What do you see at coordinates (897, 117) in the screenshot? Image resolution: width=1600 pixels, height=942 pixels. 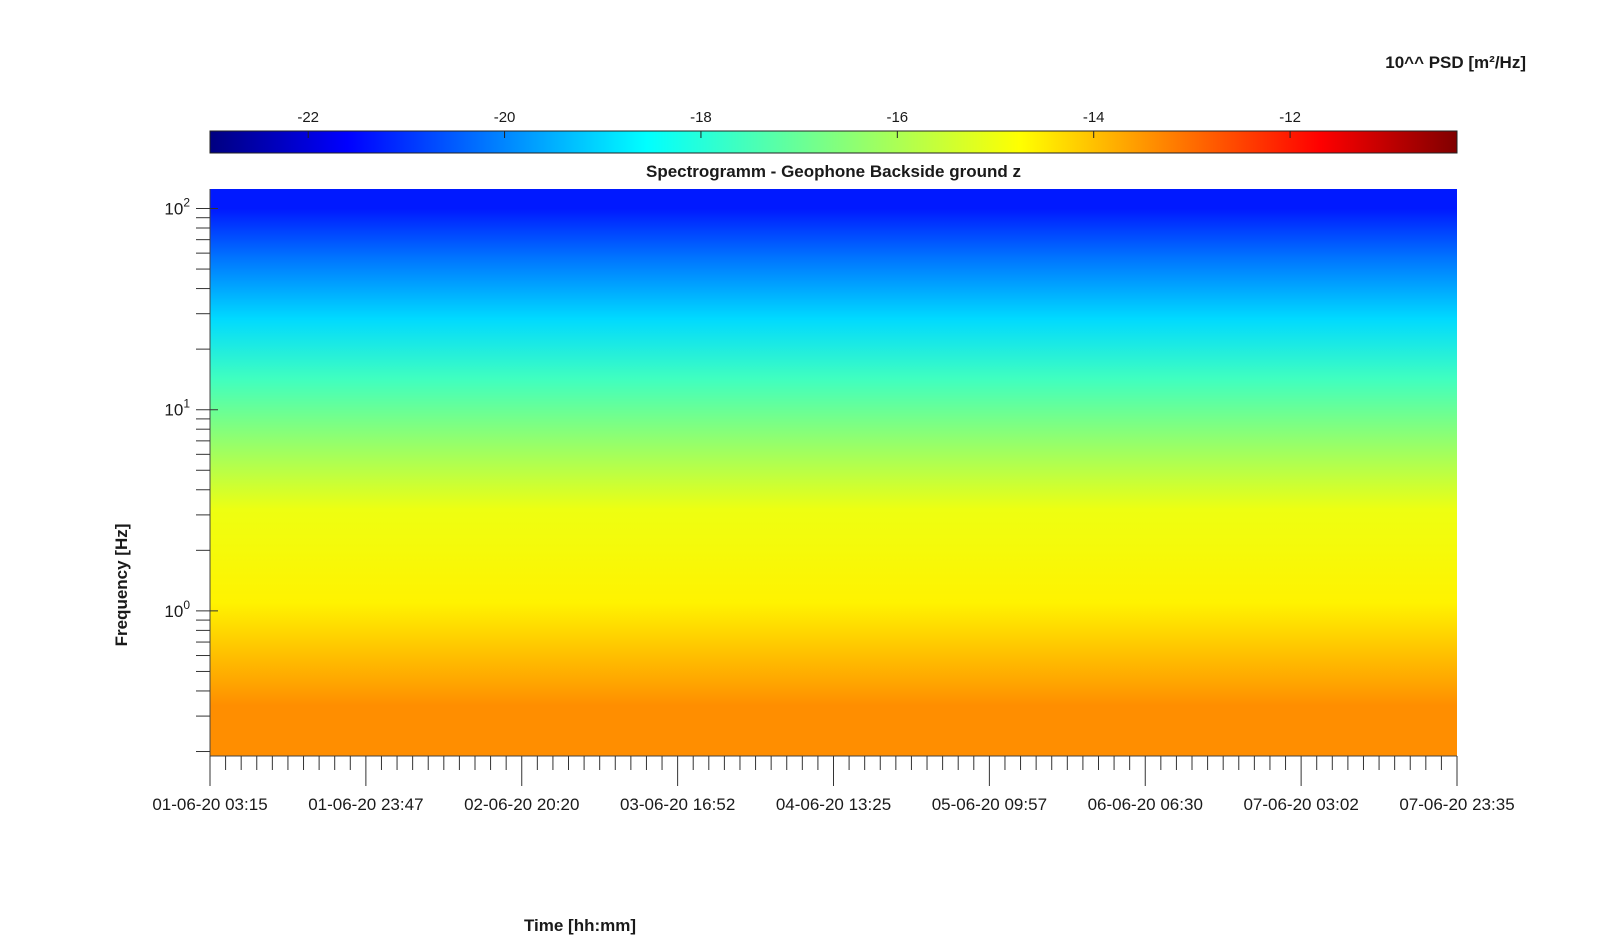 I see `colorbar-tick-label: -16` at bounding box center [897, 117].